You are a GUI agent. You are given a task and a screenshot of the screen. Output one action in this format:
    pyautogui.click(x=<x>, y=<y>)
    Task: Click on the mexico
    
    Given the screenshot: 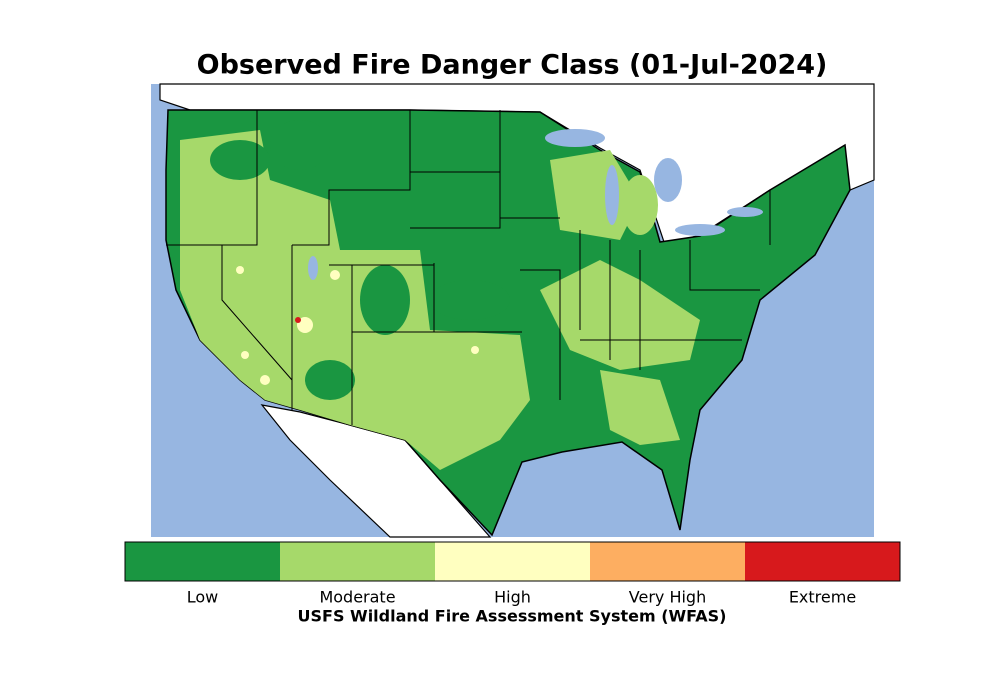 What is the action you would take?
    pyautogui.click(x=376, y=471)
    